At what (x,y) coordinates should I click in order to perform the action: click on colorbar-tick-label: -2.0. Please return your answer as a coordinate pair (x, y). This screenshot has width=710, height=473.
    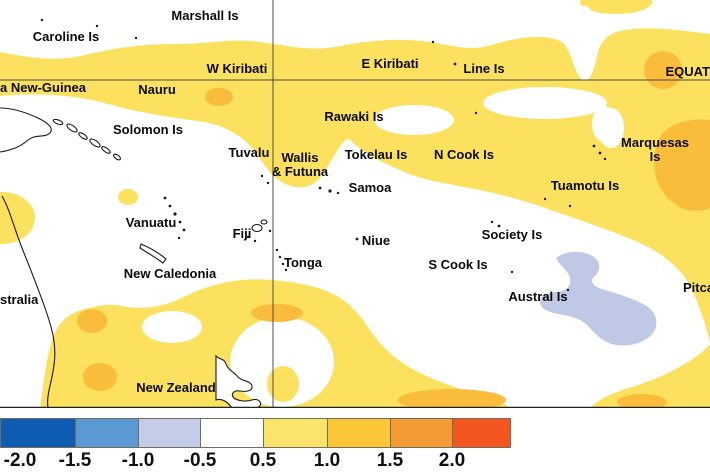
    Looking at the image, I should click on (20, 460).